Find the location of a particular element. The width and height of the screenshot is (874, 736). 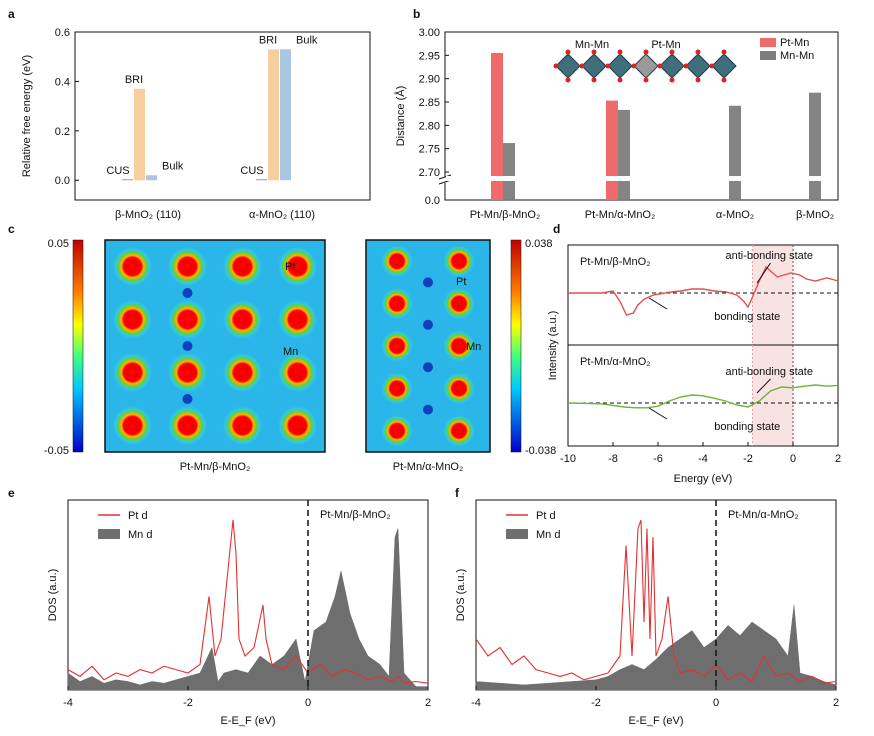

plot-frame-b is located at coordinates (641, 116).